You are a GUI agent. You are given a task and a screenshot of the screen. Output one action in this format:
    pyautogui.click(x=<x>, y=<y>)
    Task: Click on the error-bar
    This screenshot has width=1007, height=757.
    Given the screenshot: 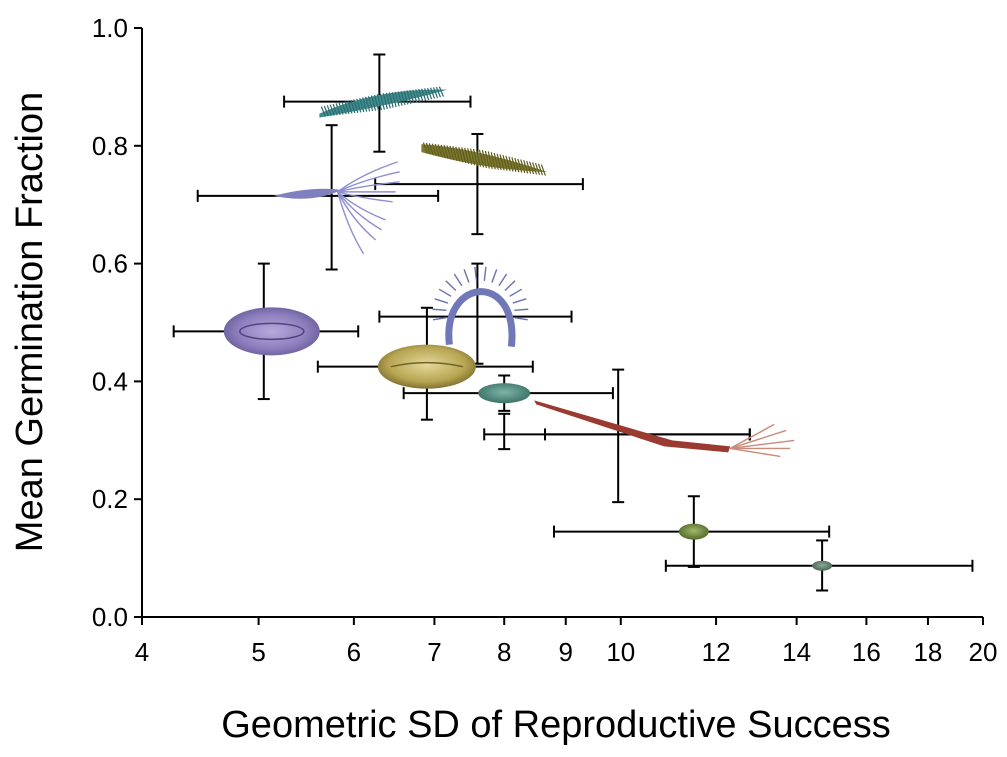 What is the action you would take?
    pyautogui.click(x=475, y=313)
    